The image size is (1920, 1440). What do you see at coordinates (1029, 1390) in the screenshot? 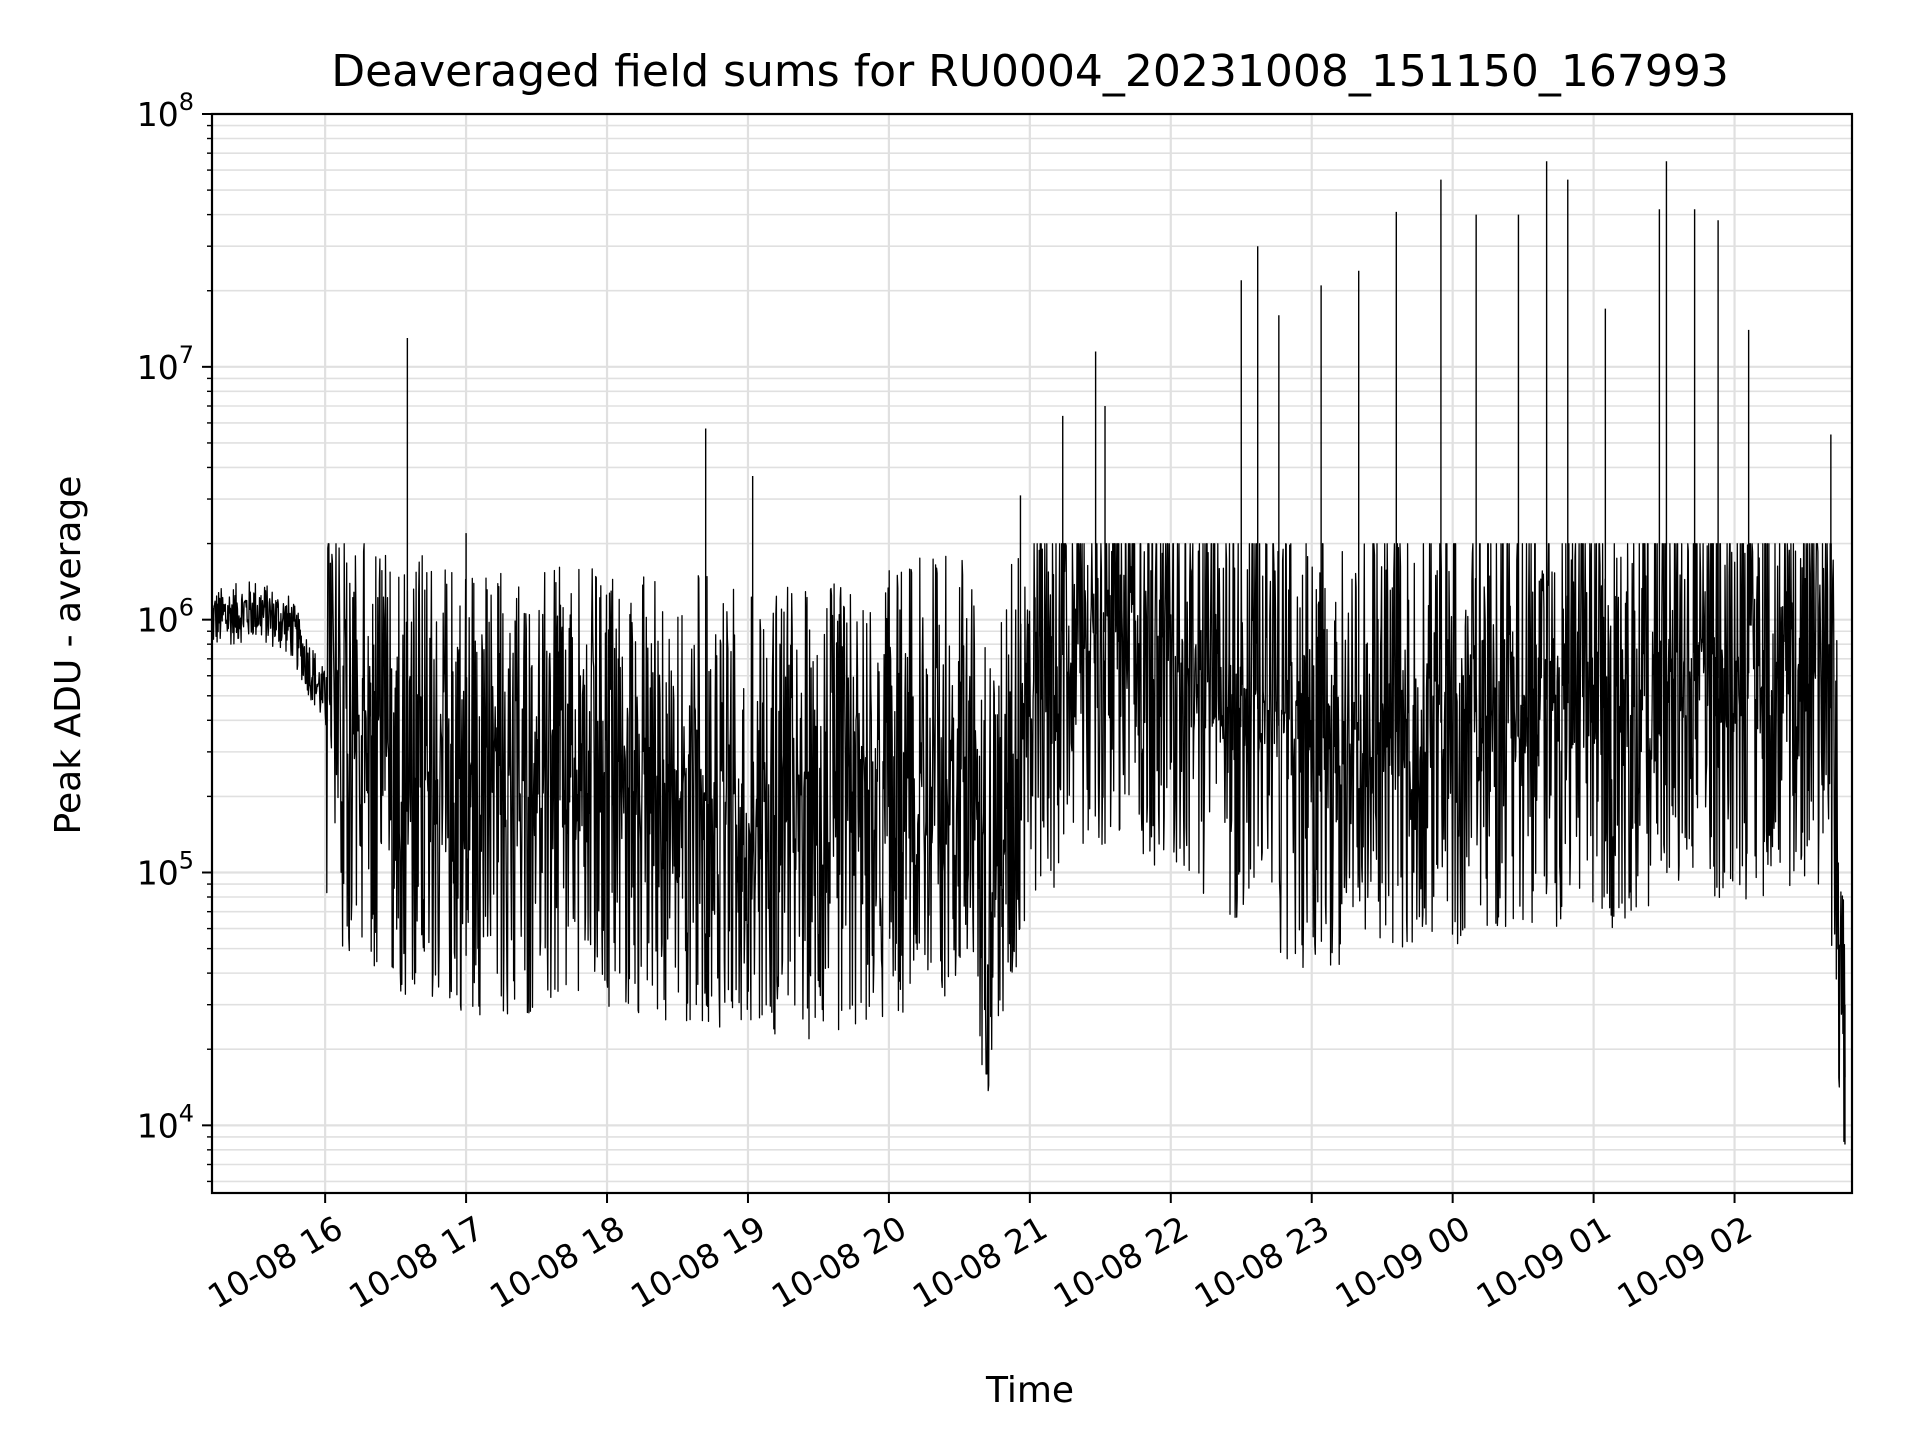
I see `x-axis-label: Time` at bounding box center [1029, 1390].